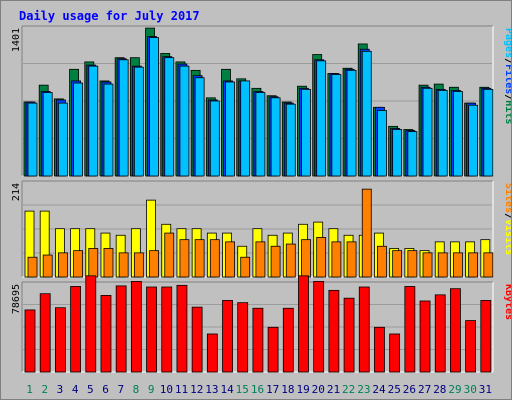  Describe the element at coordinates (181, 389) in the screenshot. I see `x-tick-label-day-11: 11` at that location.